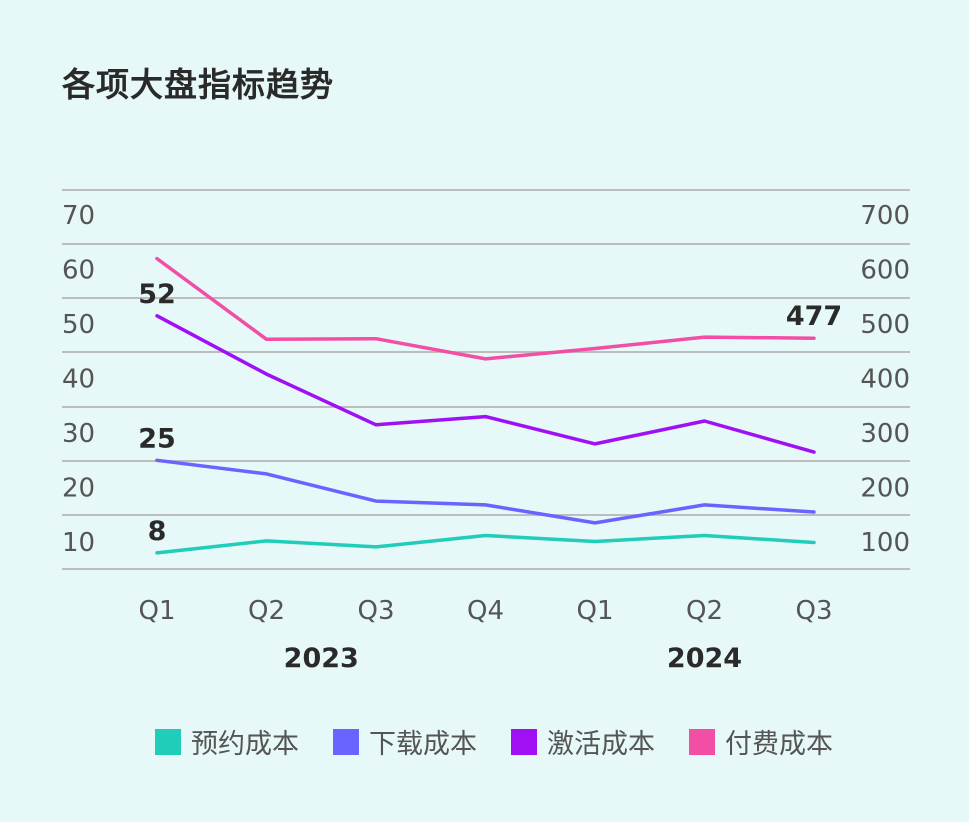 The height and width of the screenshot is (822, 969). Describe the element at coordinates (601, 744) in the screenshot. I see `legend-label: 激活成本` at that location.